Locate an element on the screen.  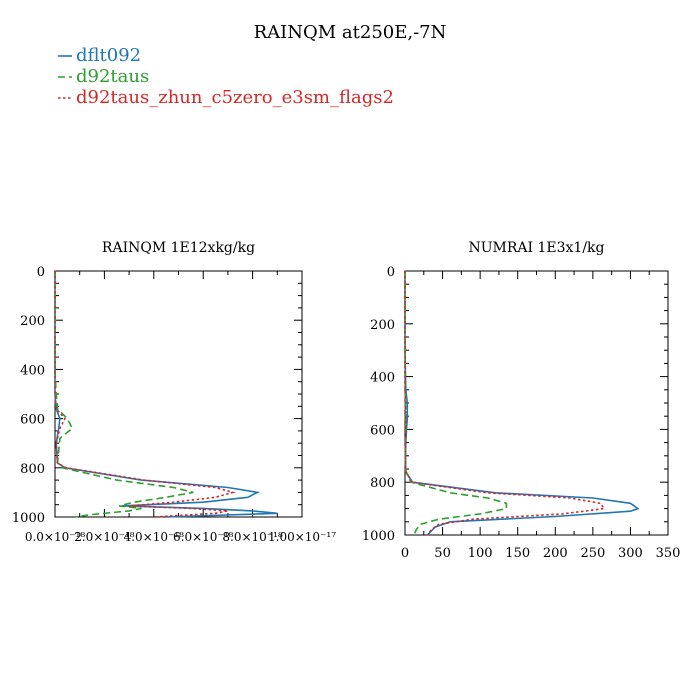
x-tick-label: 1.00×10⁻¹⁷ is located at coordinates (302, 537).